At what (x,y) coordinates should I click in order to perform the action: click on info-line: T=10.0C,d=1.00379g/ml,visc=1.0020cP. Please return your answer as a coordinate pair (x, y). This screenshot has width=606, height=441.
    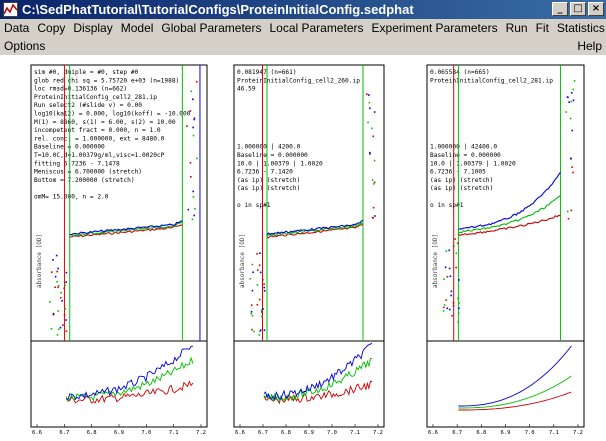
    Looking at the image, I should click on (99, 155).